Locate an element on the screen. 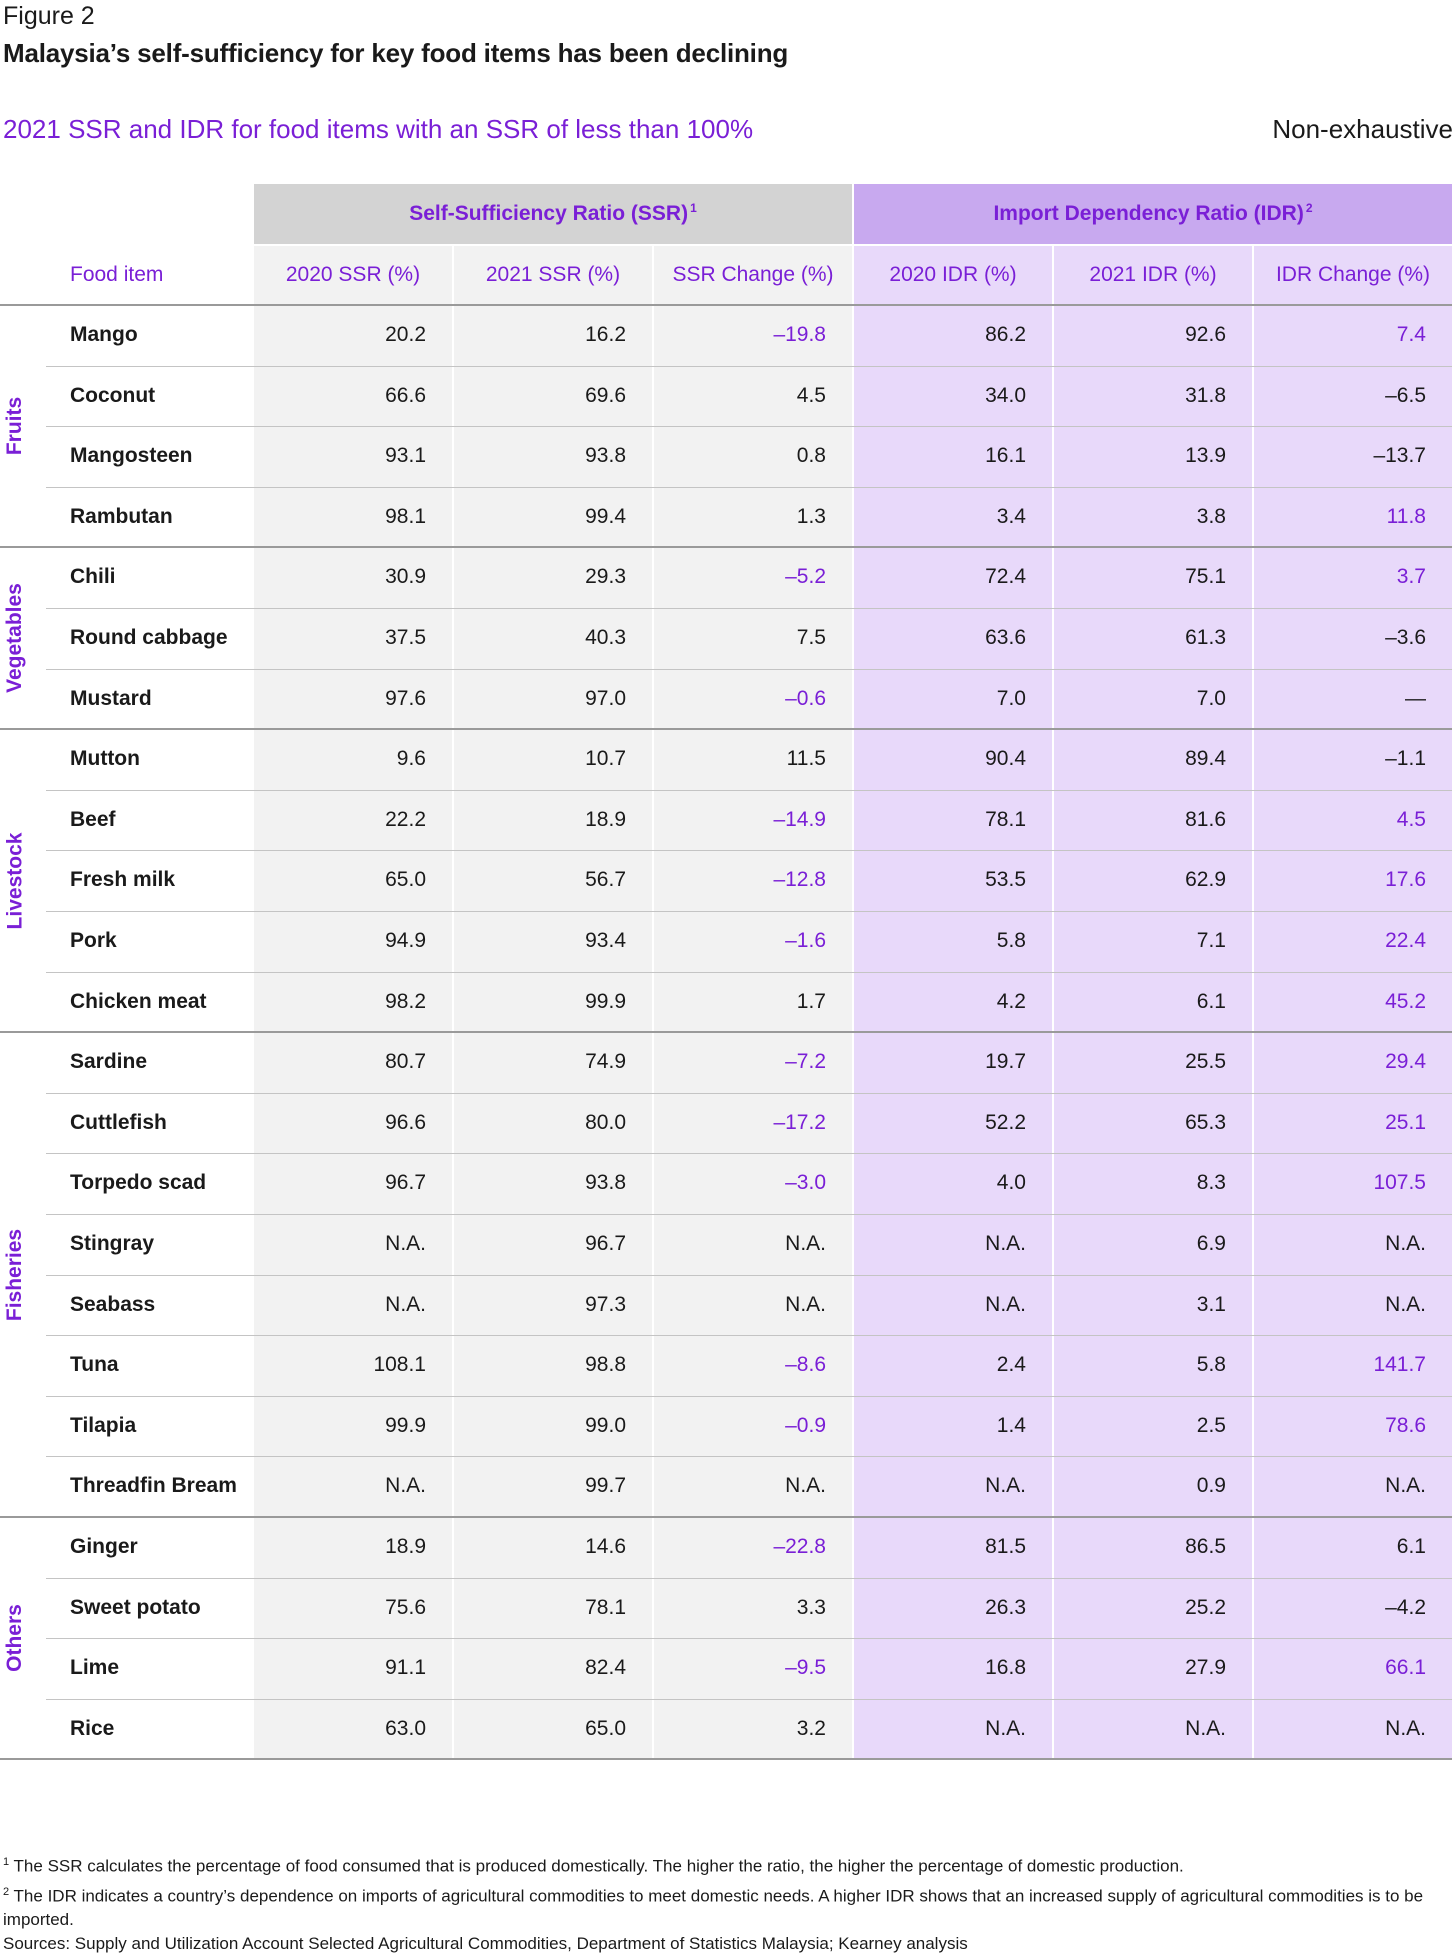 The width and height of the screenshot is (1456, 1960). category-label-others: Others is located at coordinates (15, 1638).